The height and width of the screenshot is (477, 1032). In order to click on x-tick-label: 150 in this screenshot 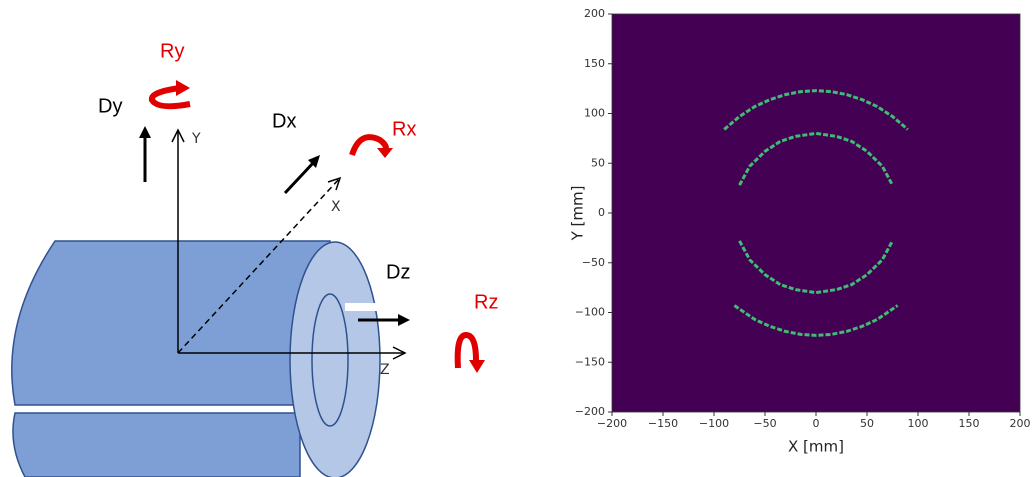, I will do `click(969, 423)`.